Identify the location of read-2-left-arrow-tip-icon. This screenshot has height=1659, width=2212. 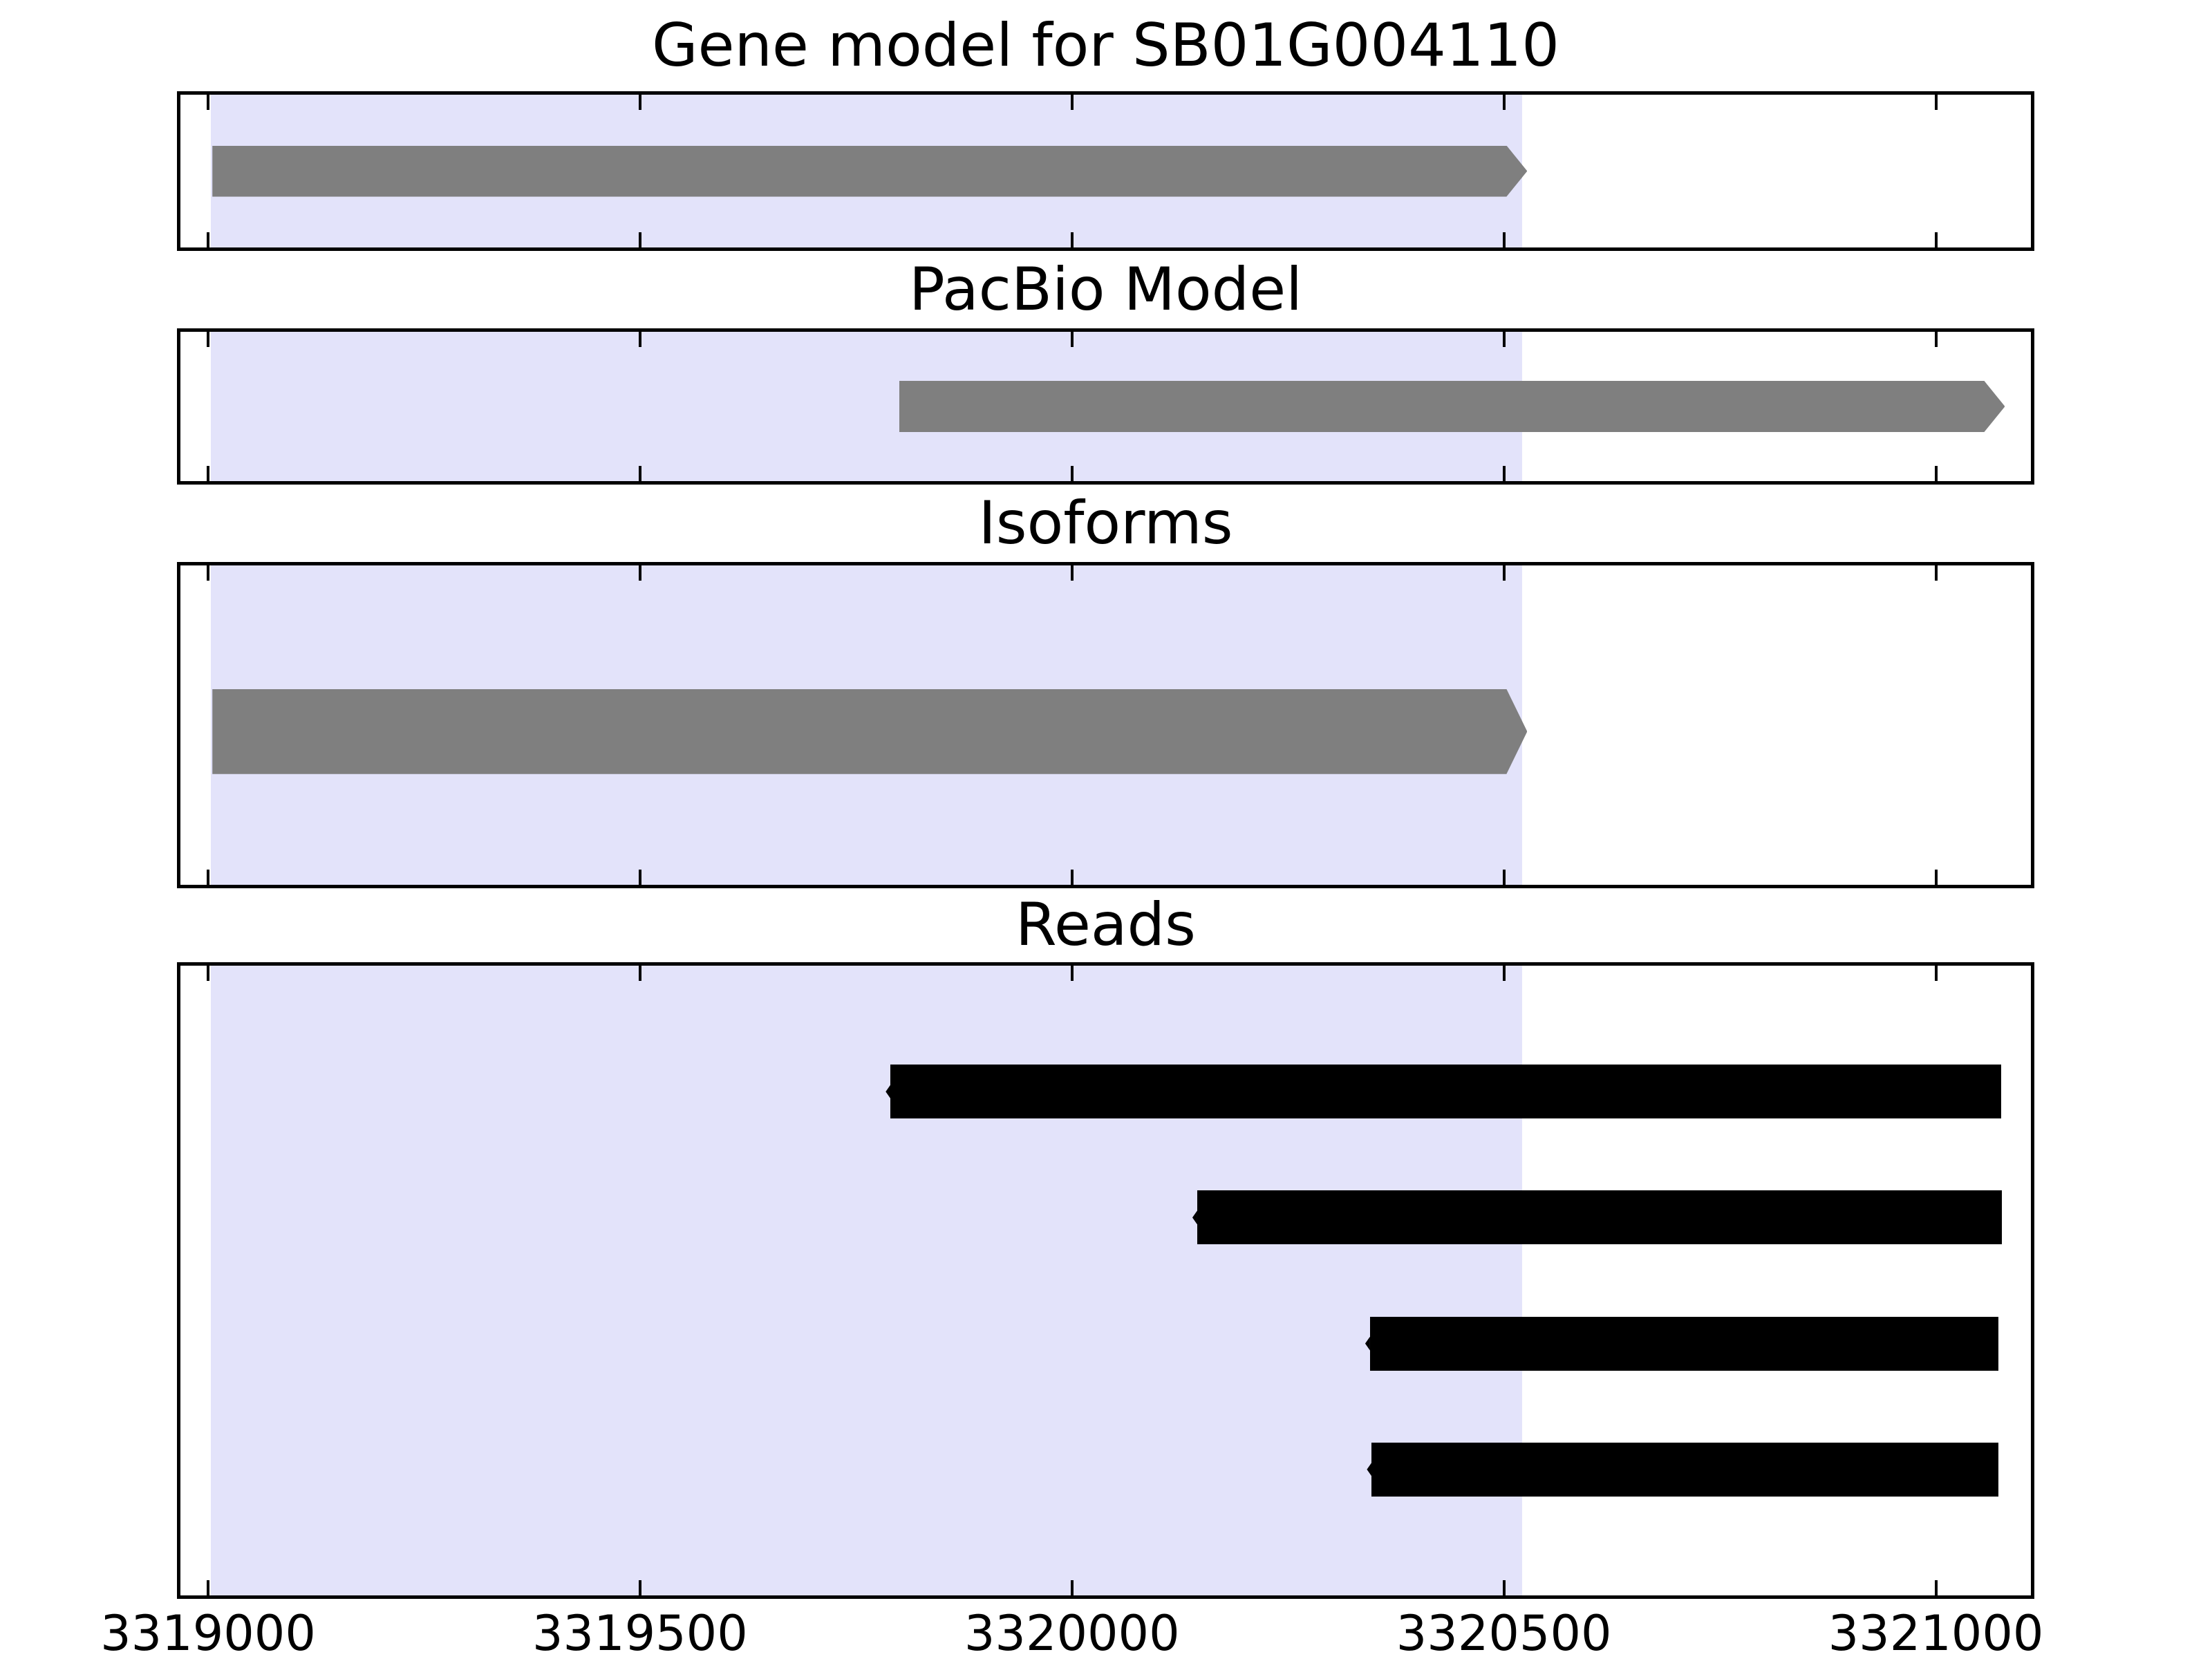
(1194, 1217).